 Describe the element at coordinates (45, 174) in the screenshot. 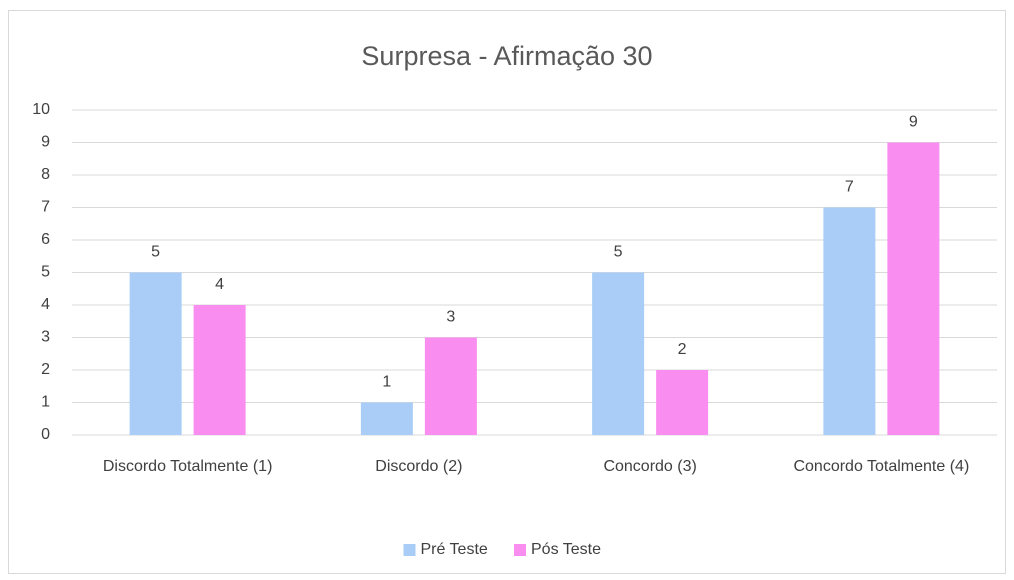

I see `y-tick-label: 8` at that location.